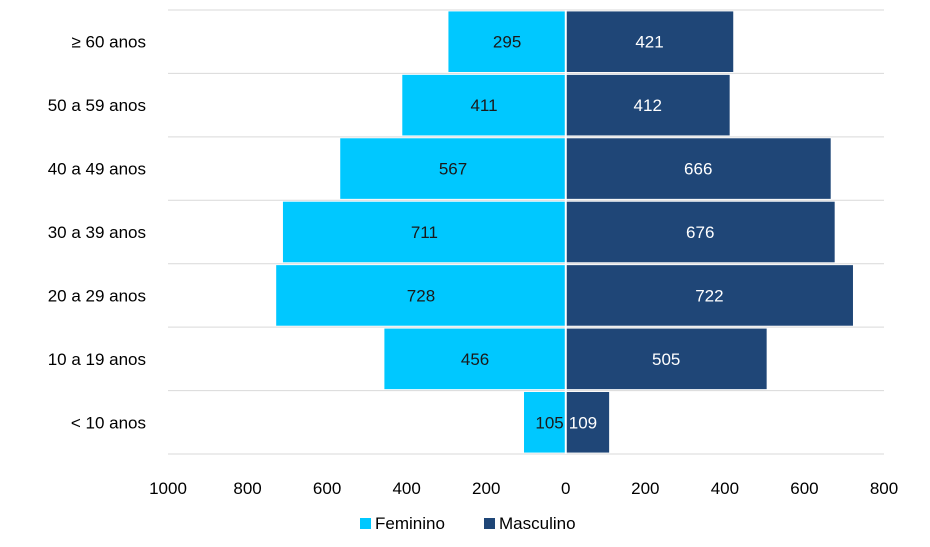 The image size is (930, 547). I want to click on data-label-masculino: 421, so click(649, 42).